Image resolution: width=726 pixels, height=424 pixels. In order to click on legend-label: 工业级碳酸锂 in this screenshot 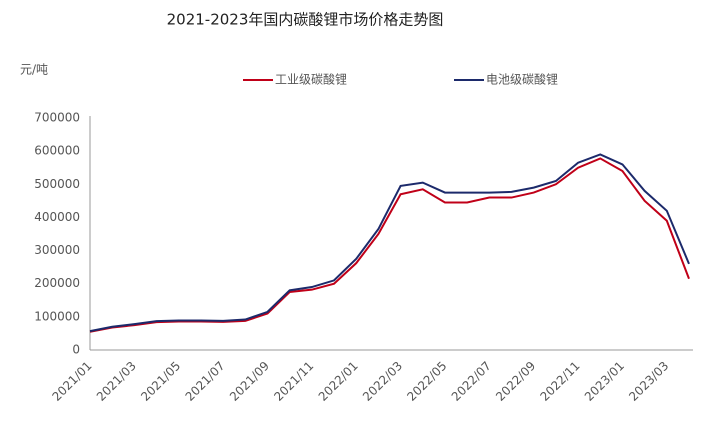, I will do `click(311, 79)`.